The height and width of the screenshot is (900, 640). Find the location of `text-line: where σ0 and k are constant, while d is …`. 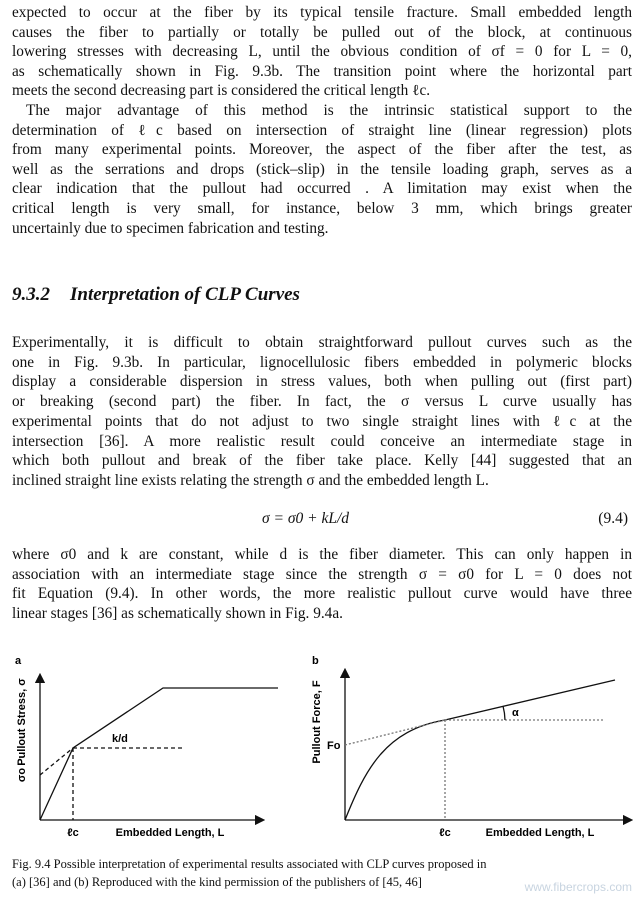

text-line: where σ0 and k are constant, while d is … is located at coordinates (322, 554).